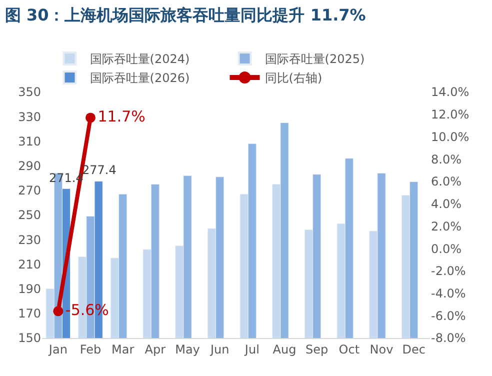 This screenshot has height=376, width=492. I want to click on y2-tick-label: 0.0%, so click(446, 249).